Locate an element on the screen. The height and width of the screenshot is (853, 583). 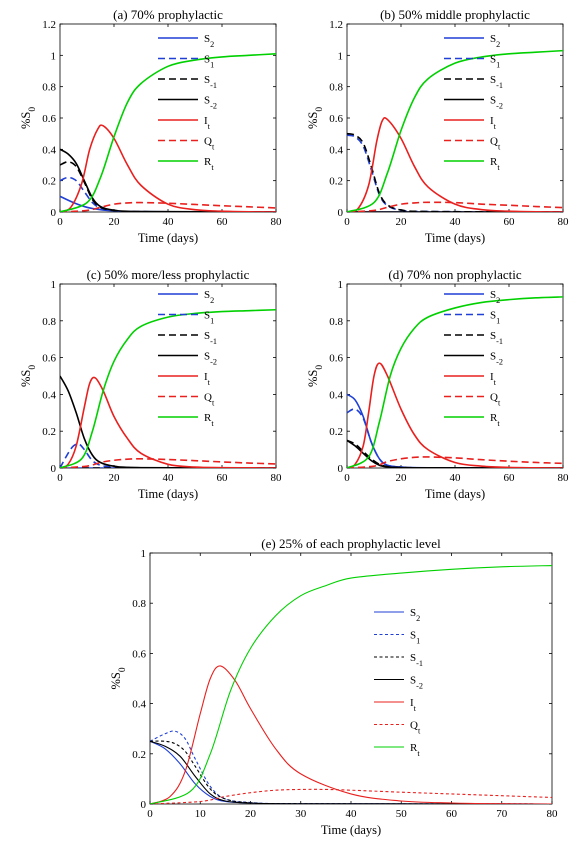
y-tick-label: 0.6 is located at coordinates (336, 119).